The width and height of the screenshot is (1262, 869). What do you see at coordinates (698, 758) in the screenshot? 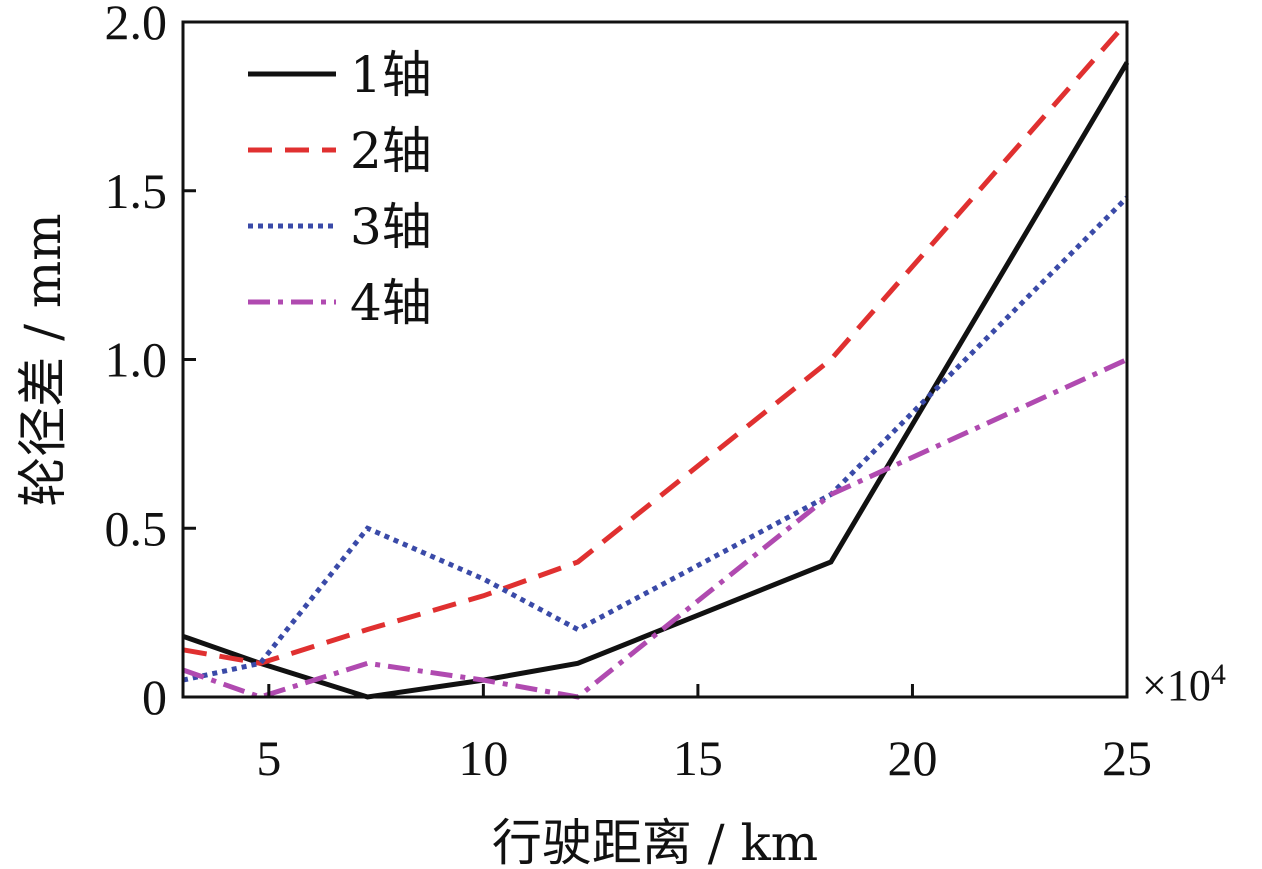
I see `x-tick-label: 15` at bounding box center [698, 758].